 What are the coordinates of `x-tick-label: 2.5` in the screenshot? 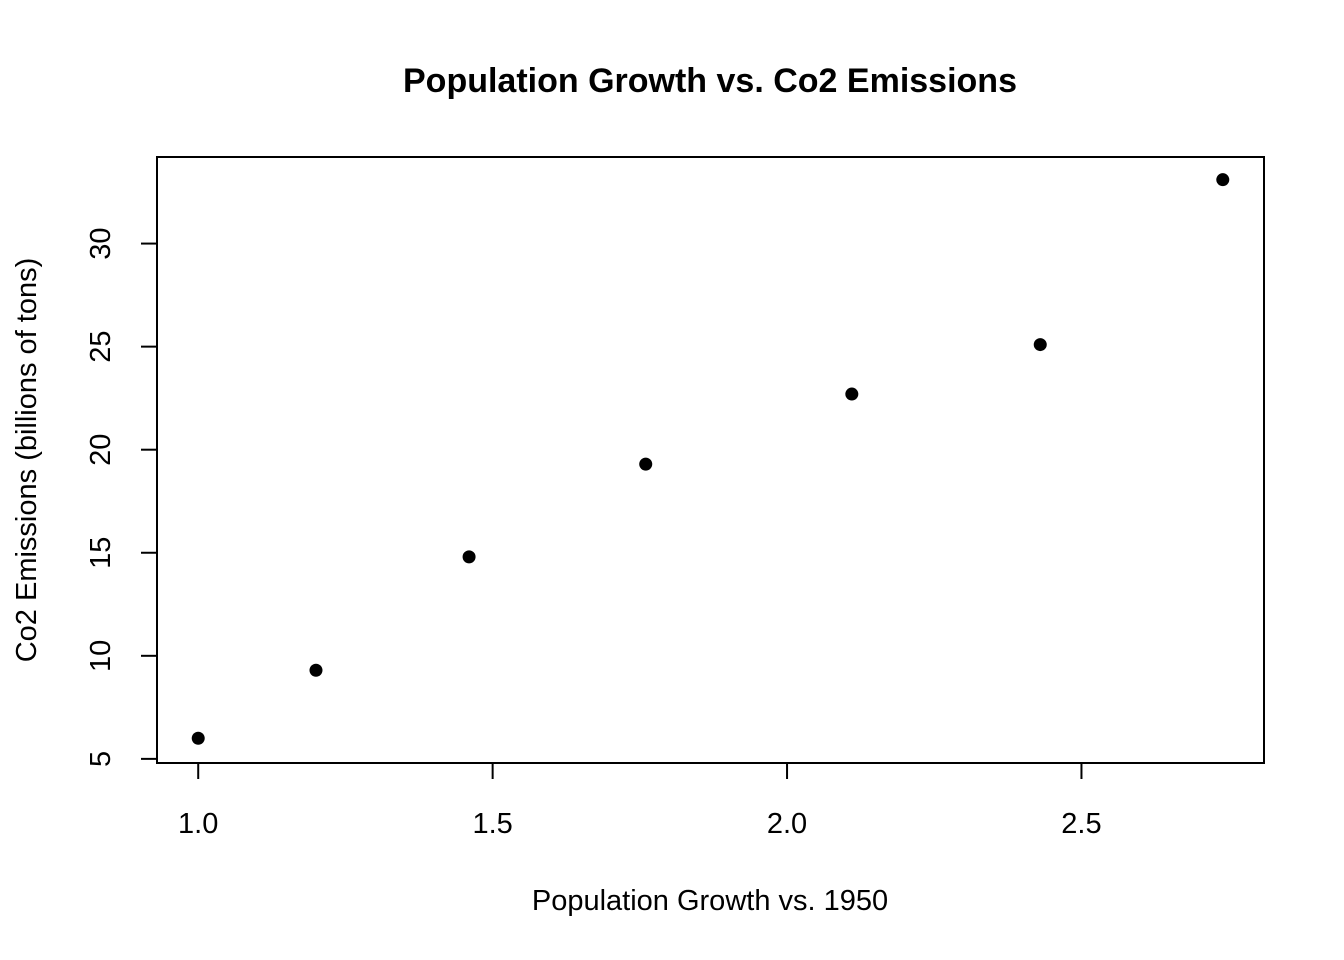 It's located at (1081, 824).